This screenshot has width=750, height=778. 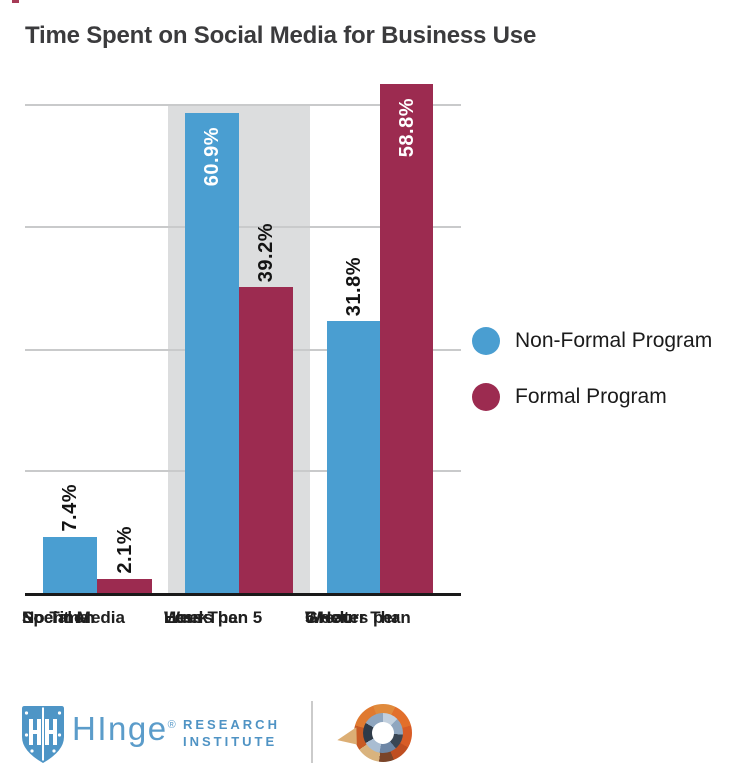 I want to click on hinge-shield-icon, so click(x=43, y=734).